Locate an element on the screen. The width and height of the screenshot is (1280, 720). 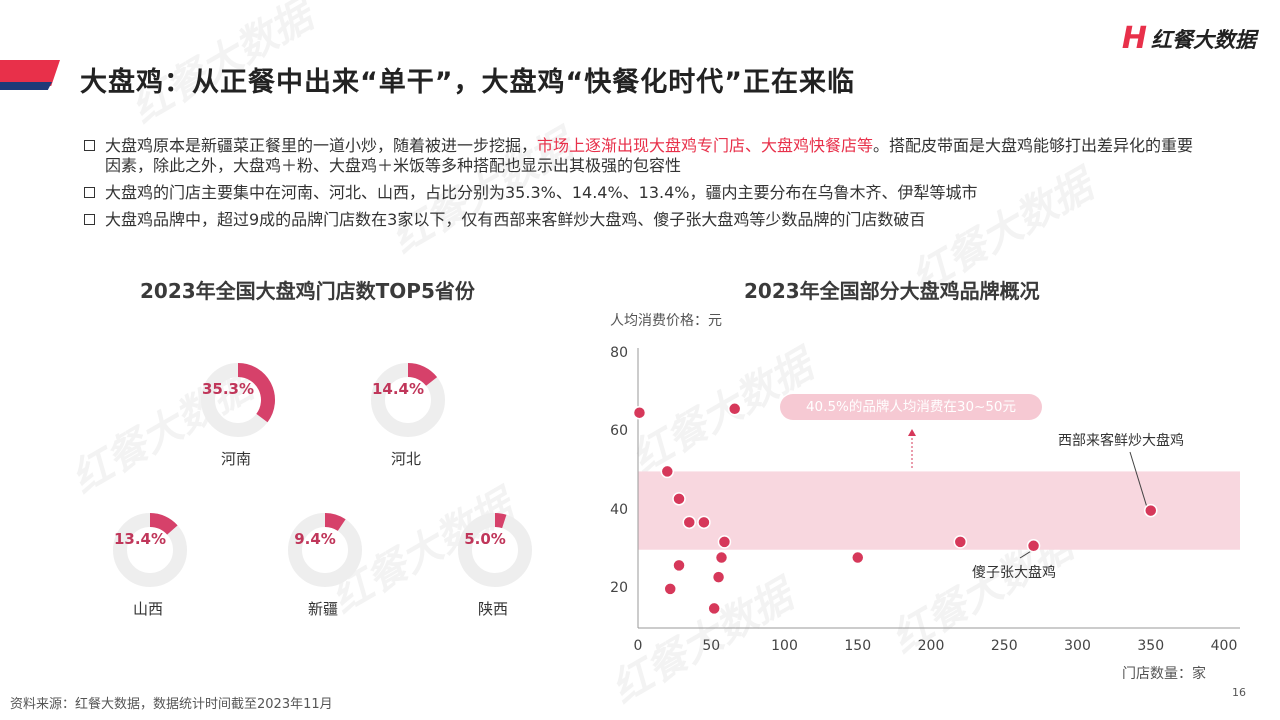
donut-value-label: 14.4% is located at coordinates (398, 389).